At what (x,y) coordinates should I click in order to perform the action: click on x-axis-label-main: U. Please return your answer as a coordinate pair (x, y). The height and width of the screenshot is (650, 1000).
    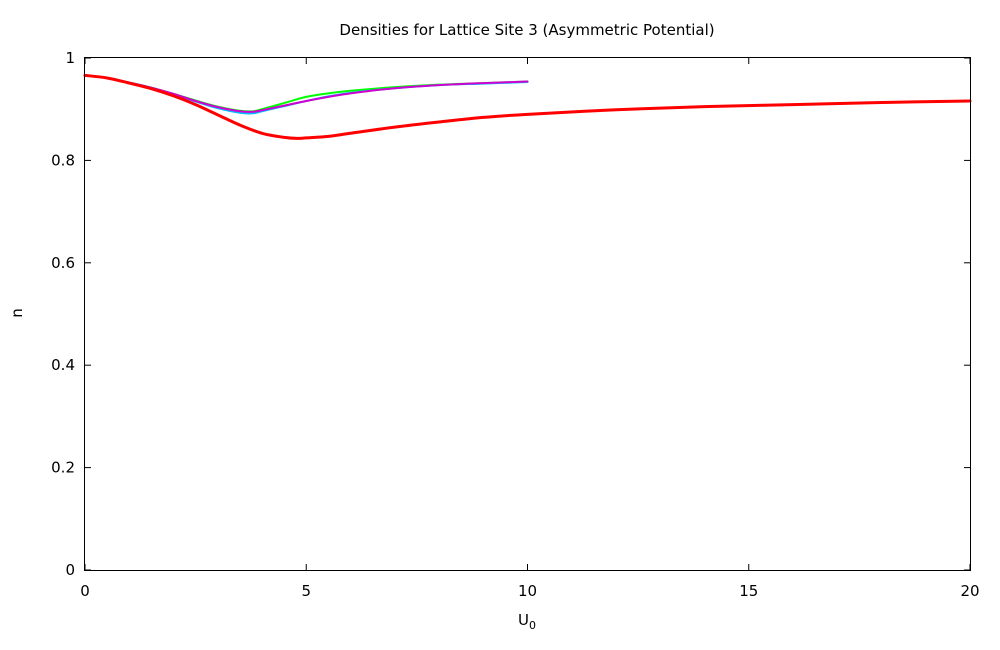
    Looking at the image, I should click on (523, 620).